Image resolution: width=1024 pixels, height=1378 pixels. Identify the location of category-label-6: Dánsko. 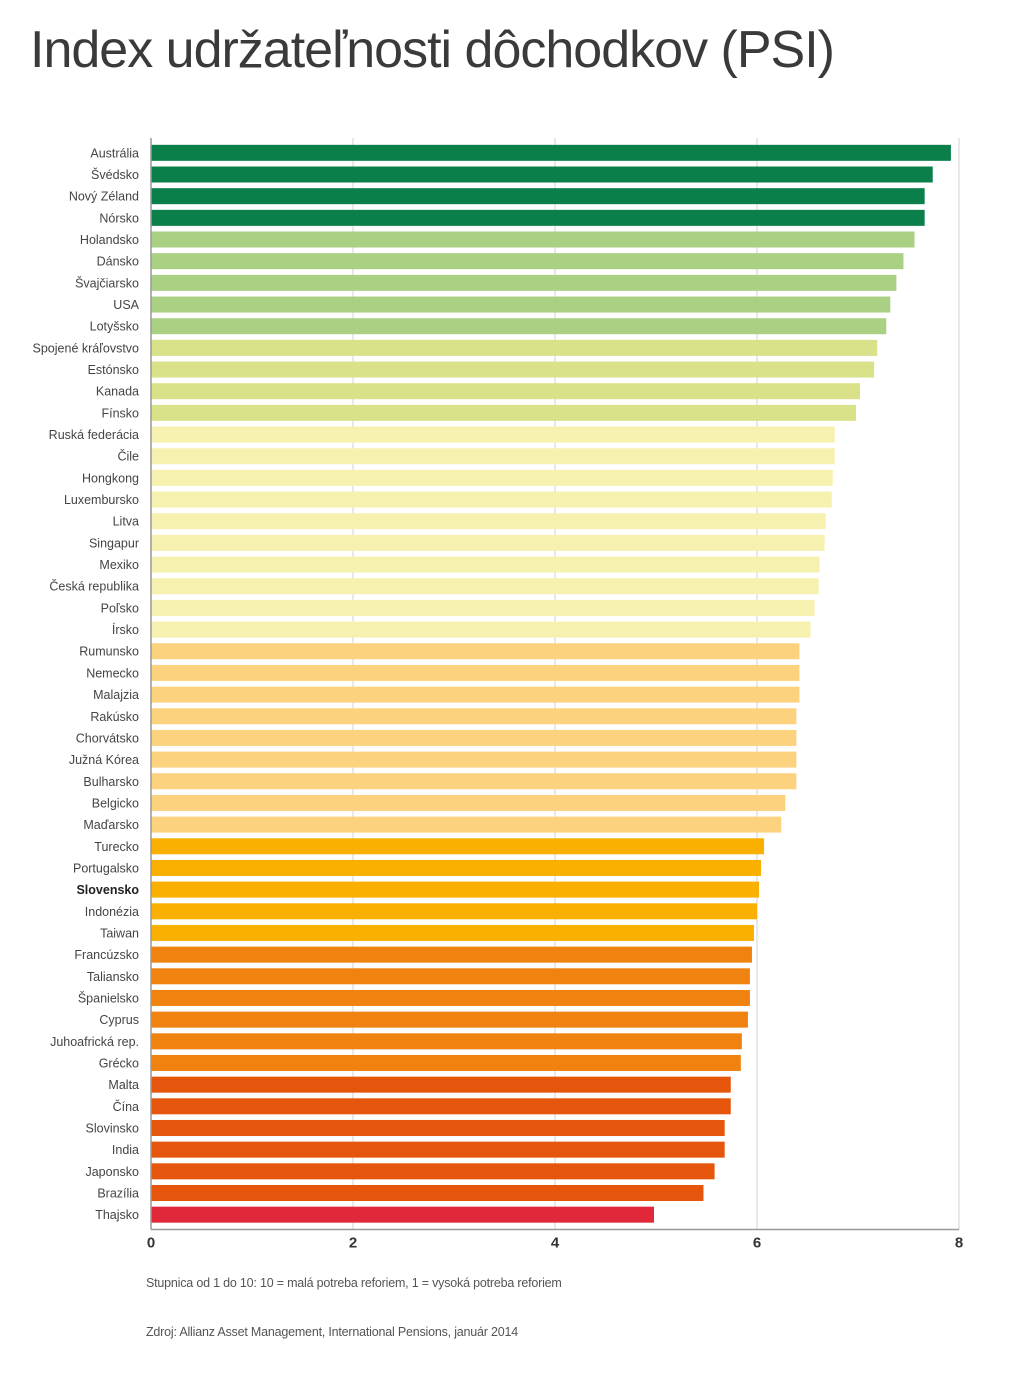
(118, 262).